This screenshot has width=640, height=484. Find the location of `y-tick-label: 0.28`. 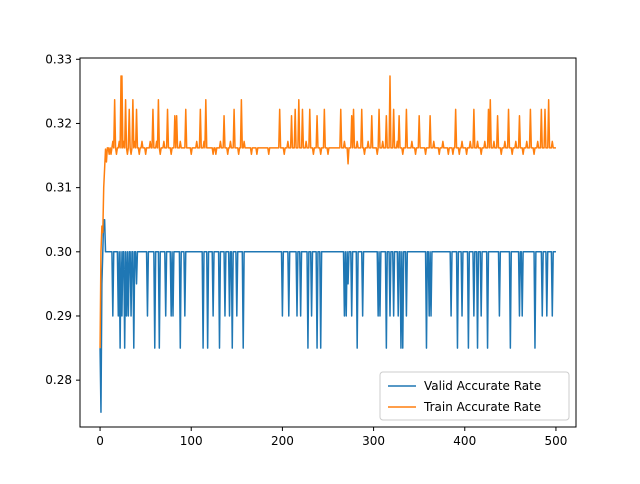

y-tick-label: 0.28 is located at coordinates (58, 380).